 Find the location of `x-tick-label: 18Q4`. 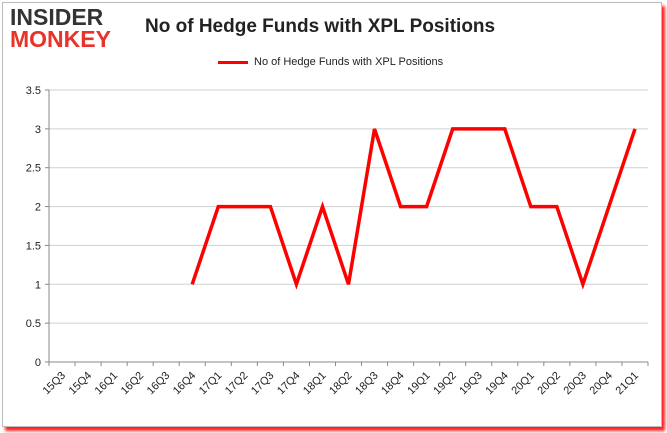

x-tick-label: 18Q4 is located at coordinates (393, 384).